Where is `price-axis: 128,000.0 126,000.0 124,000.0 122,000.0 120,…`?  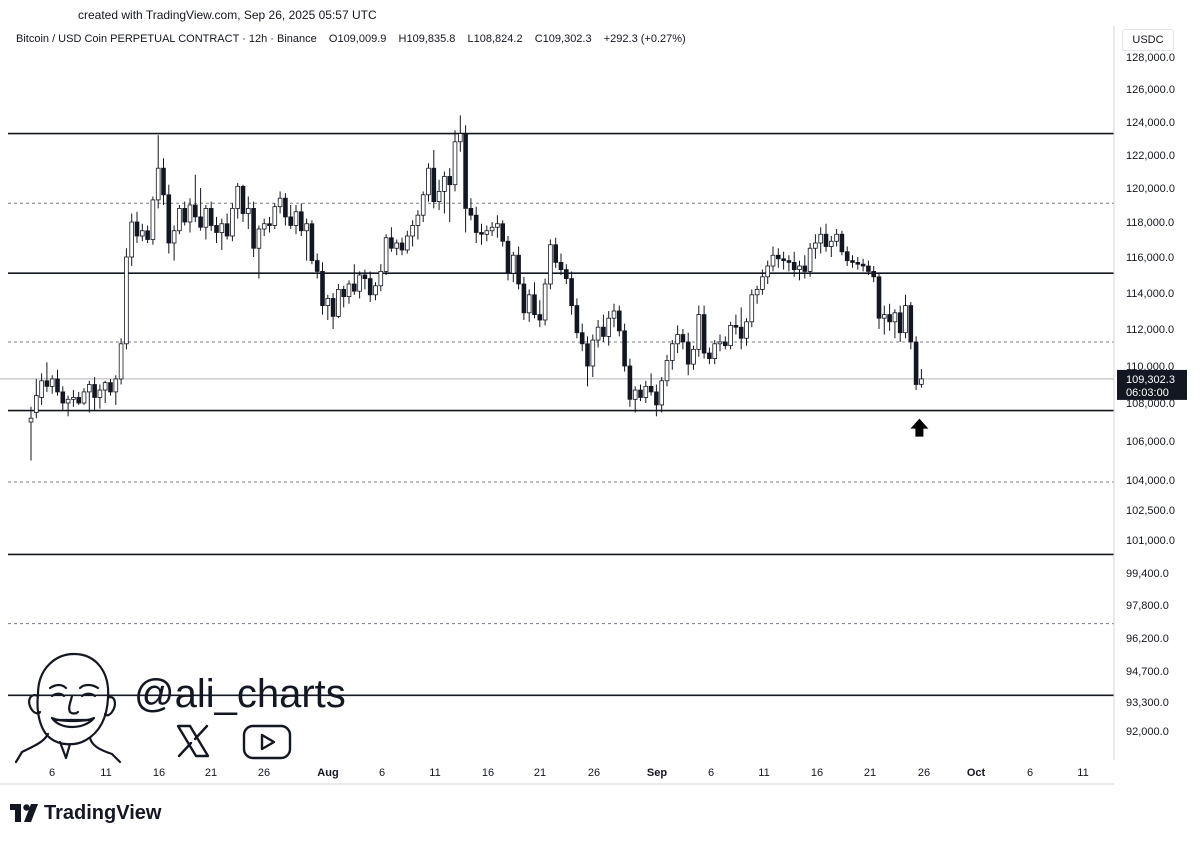 price-axis: 128,000.0 126,000.0 124,000.0 122,000.0 120,… is located at coordinates (1150, 393).